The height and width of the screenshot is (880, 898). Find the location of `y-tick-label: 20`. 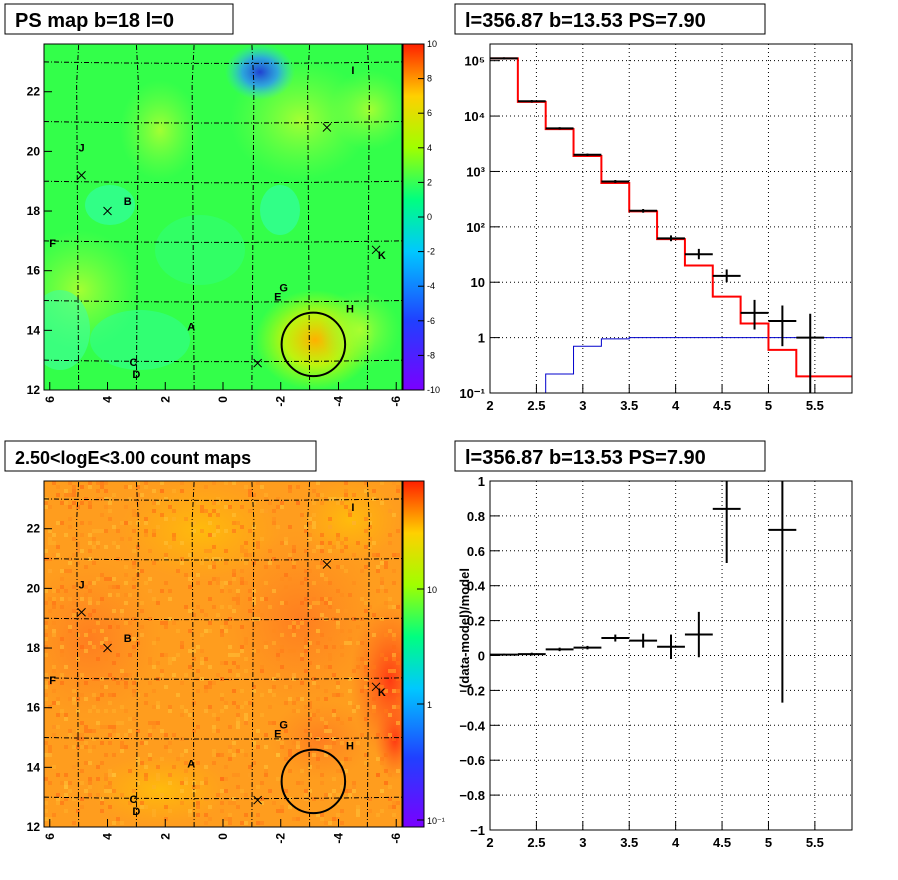

y-tick-label: 20 is located at coordinates (34, 588).